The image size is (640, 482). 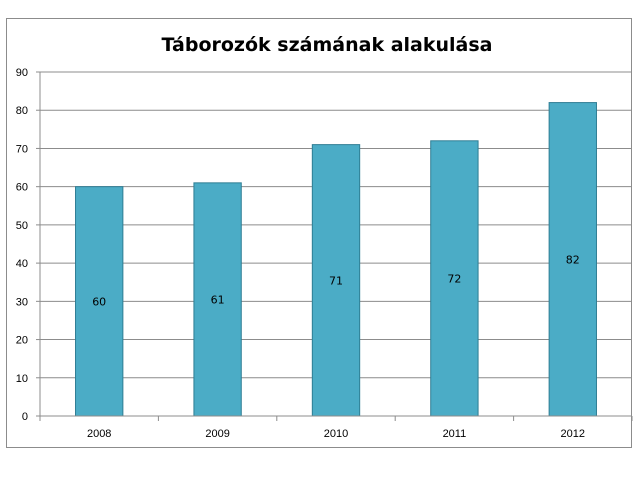 I want to click on chart-title: Táborozók számának alakulása, so click(x=327, y=45).